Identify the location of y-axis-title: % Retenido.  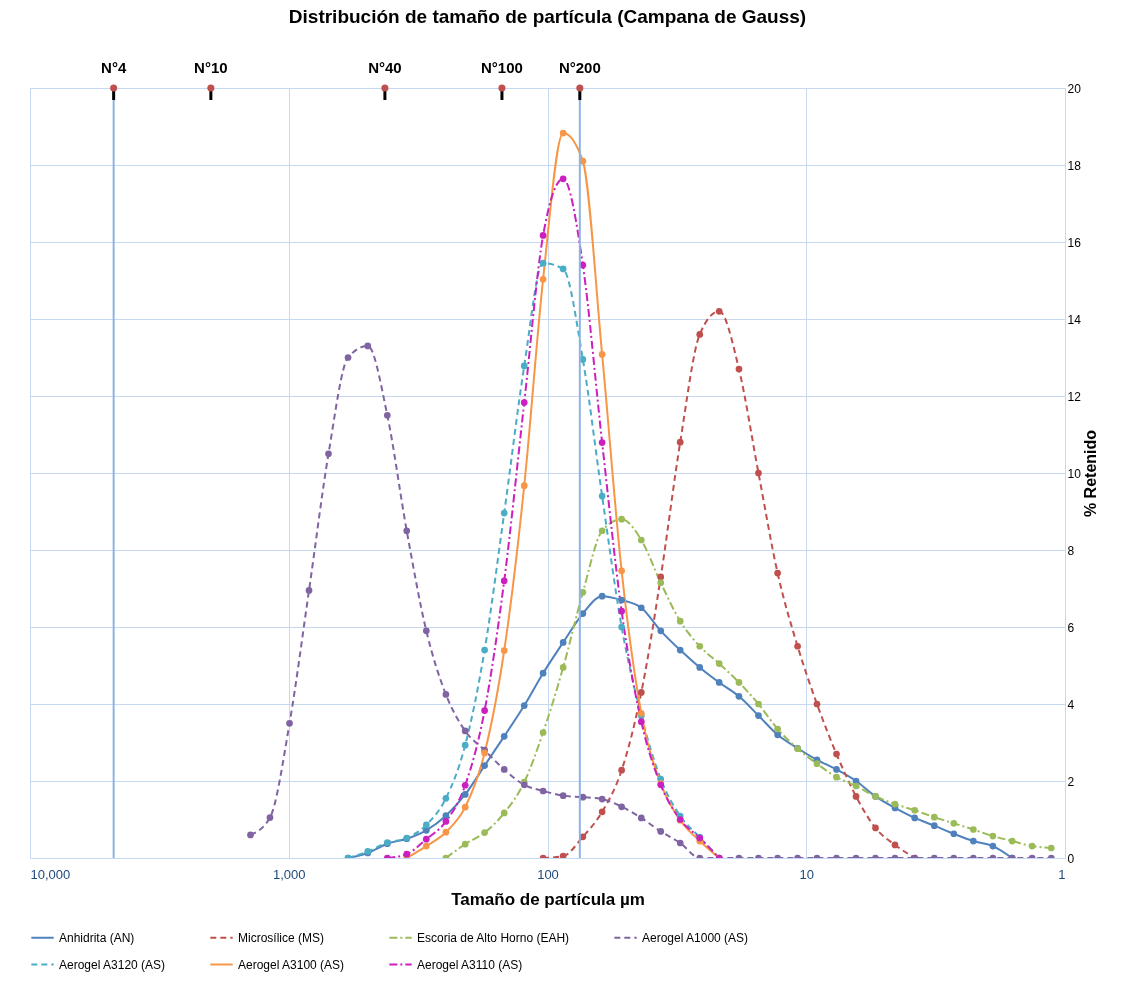
(1090, 473).